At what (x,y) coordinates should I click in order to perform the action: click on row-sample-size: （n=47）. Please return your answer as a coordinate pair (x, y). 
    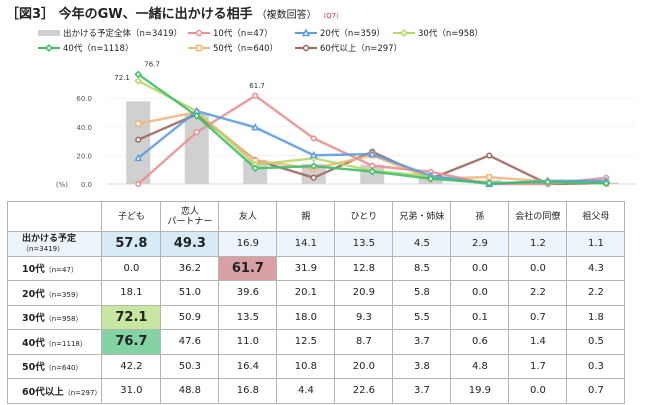
    Looking at the image, I should click on (61, 270).